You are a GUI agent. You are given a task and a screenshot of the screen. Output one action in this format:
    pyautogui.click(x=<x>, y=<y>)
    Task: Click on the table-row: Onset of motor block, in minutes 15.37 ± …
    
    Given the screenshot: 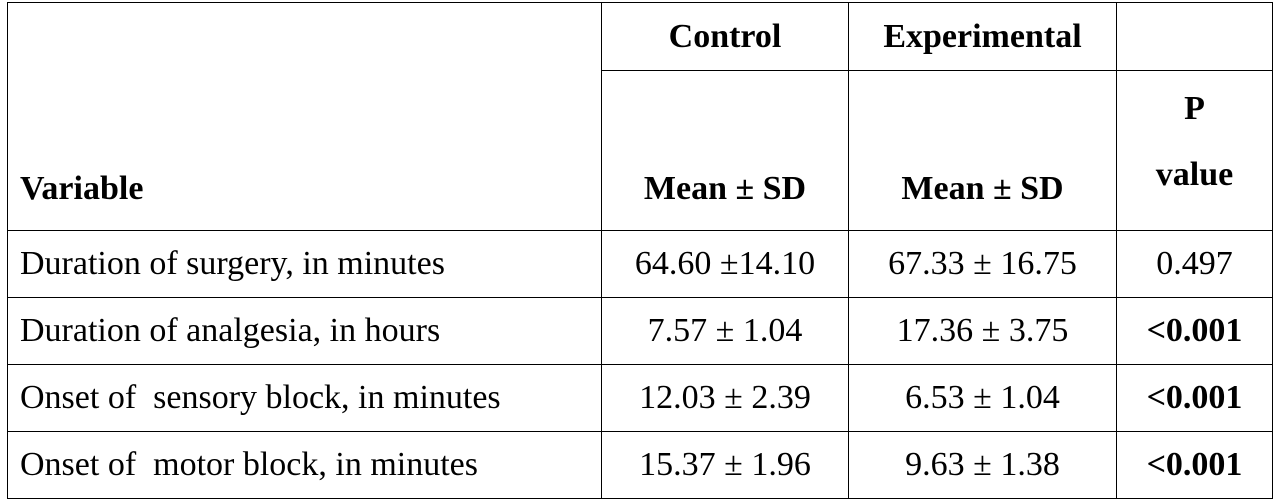 What is the action you would take?
    pyautogui.click(x=640, y=465)
    